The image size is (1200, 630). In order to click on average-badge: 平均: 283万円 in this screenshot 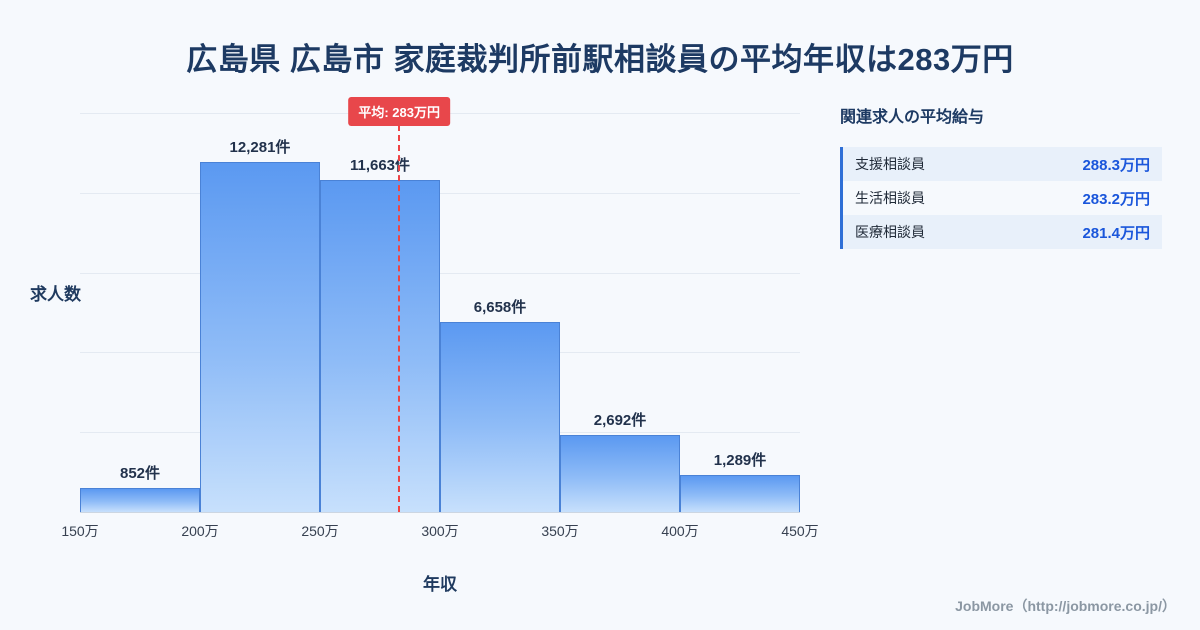, I will do `click(399, 111)`.